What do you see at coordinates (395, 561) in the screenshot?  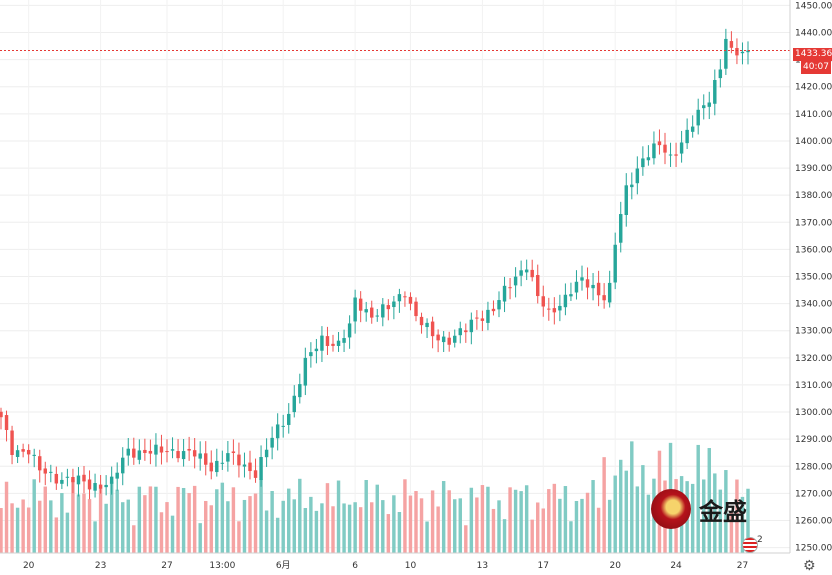 I see `x-axis: 20 23 27 13:00 6月 6 10 13 17 20 24 27` at bounding box center [395, 561].